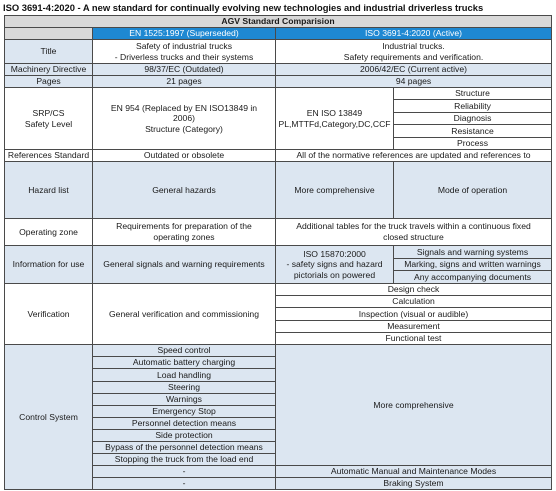 Image resolution: width=556 pixels, height=491 pixels. I want to click on control-new-comprehensive: More comprehensive, so click(414, 405).